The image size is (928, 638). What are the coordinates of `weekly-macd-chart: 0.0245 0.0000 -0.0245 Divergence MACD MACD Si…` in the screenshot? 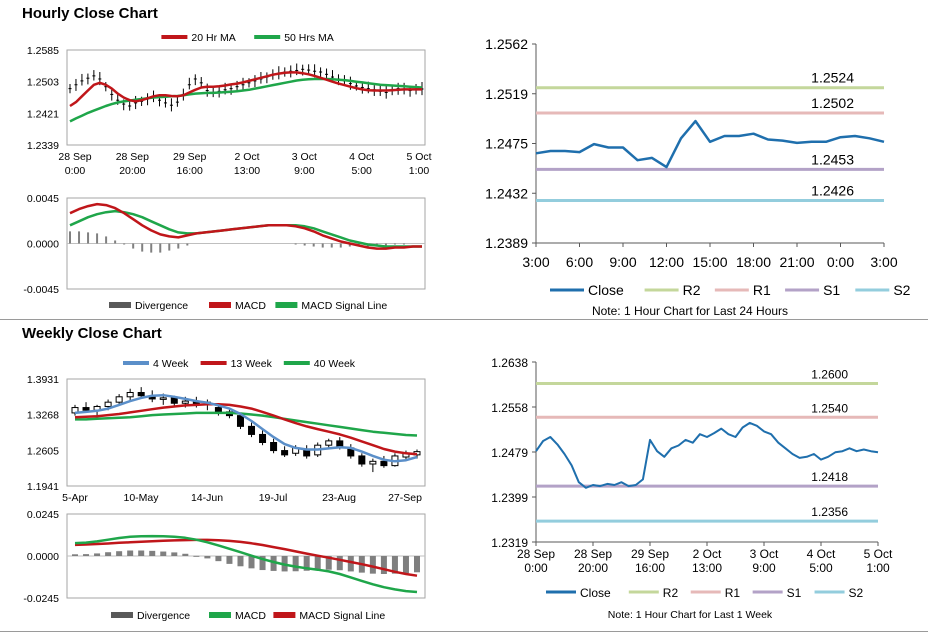 It's located at (224, 565).